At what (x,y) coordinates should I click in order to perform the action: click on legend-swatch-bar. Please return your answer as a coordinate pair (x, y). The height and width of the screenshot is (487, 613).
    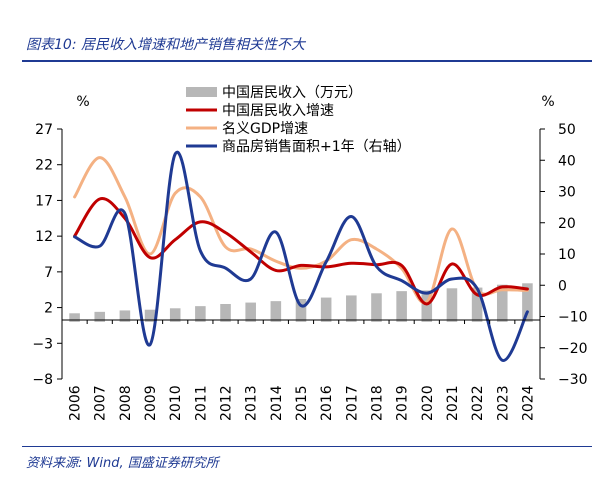
    Looking at the image, I should click on (201, 92).